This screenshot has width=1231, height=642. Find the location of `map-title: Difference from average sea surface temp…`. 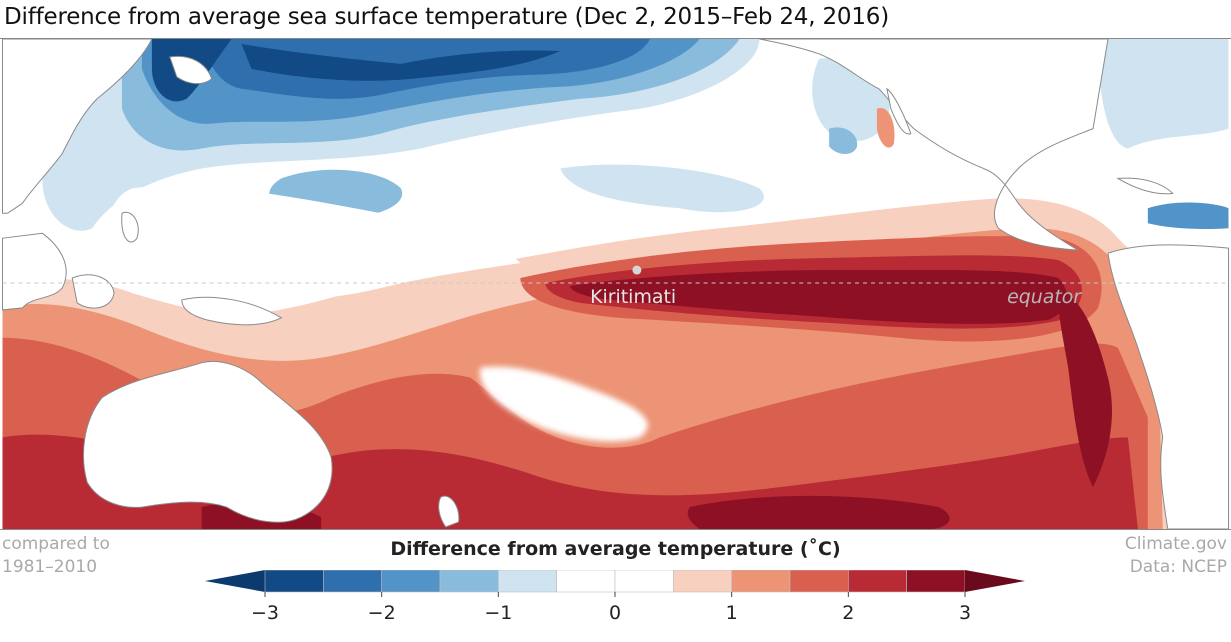

map-title: Difference from average sea surface temp… is located at coordinates (446, 17).